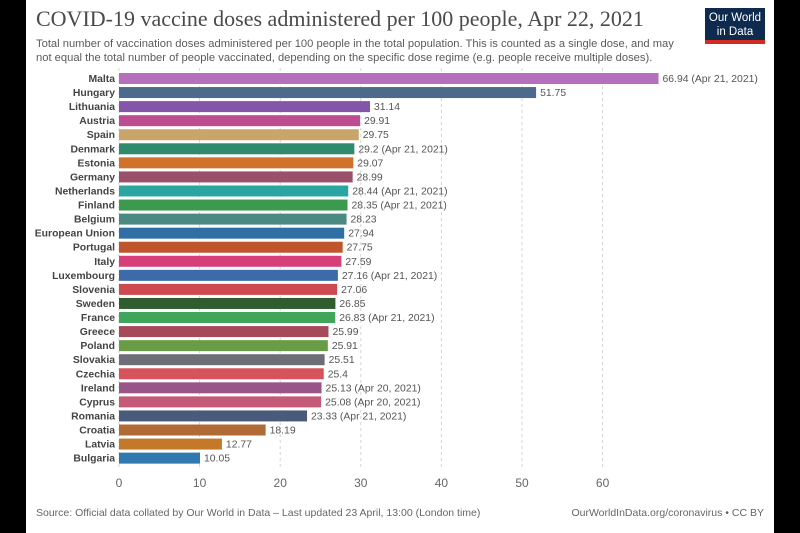  What do you see at coordinates (100, 445) in the screenshot?
I see `category-label: Latvia` at bounding box center [100, 445].